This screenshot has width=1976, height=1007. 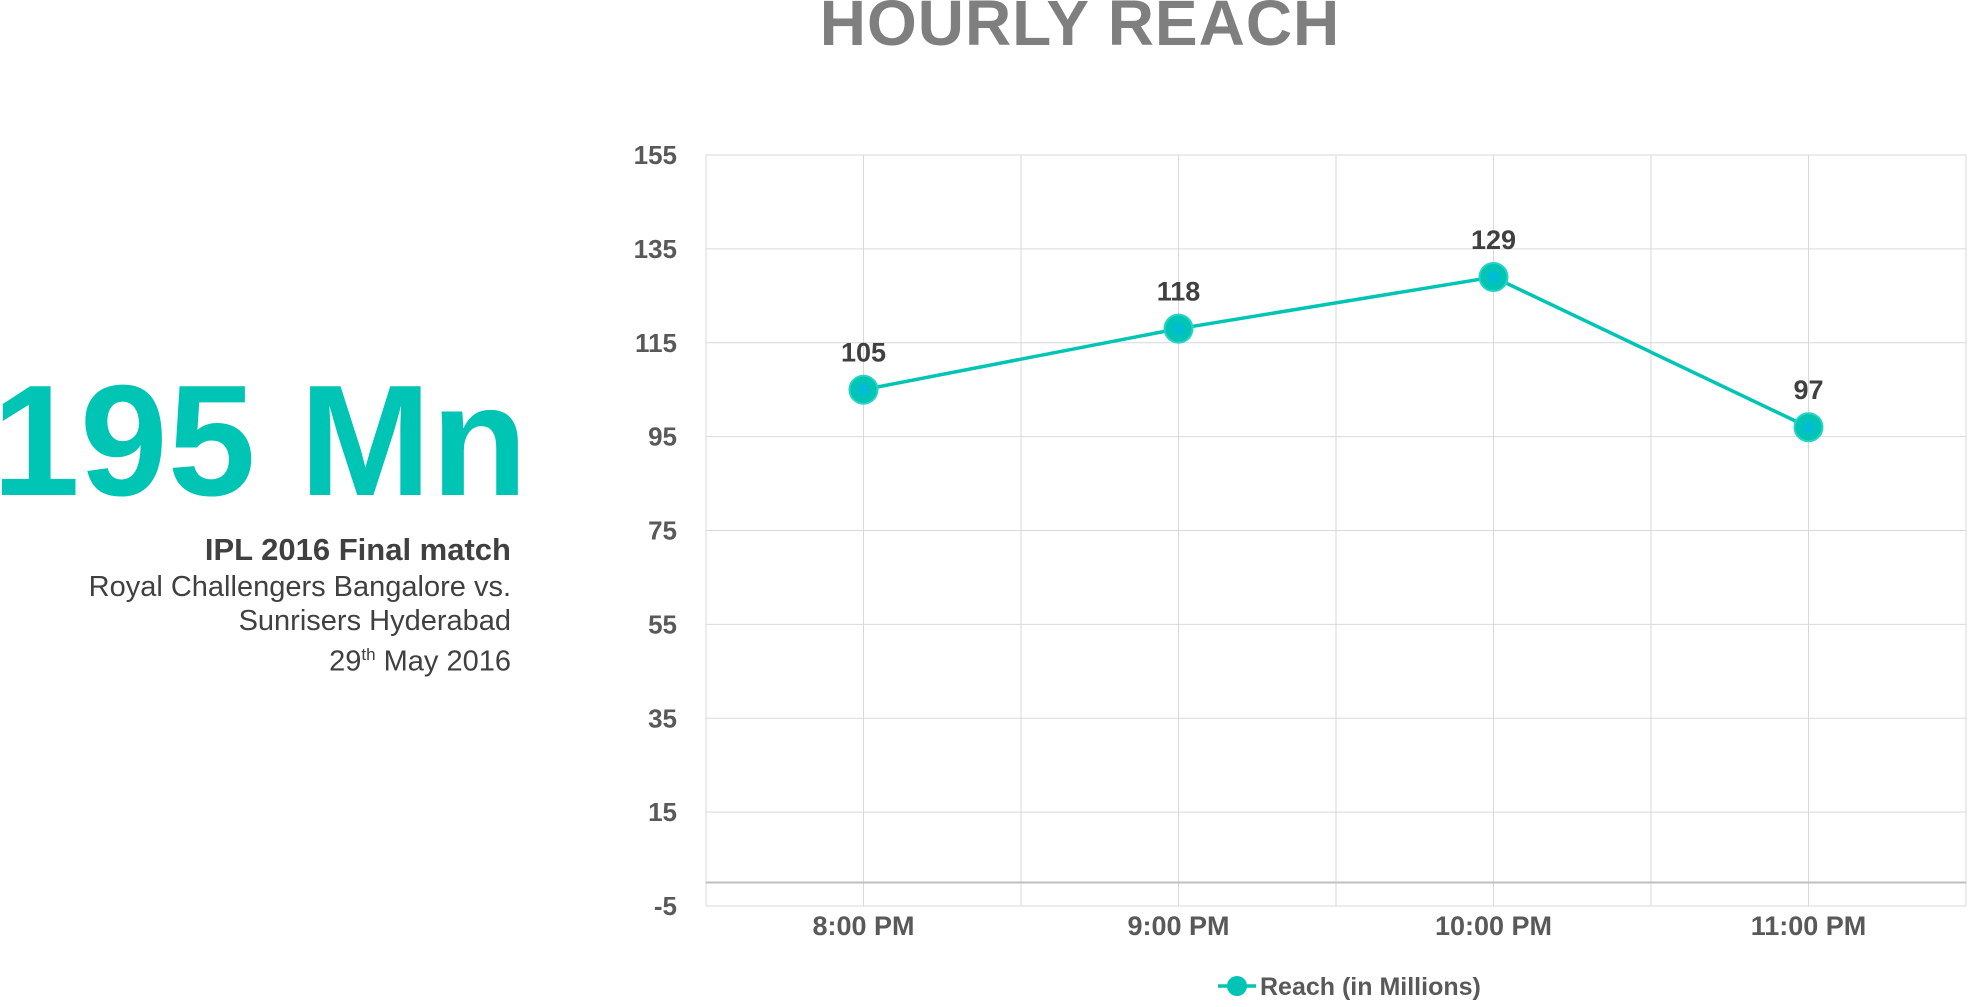 I want to click on match-date-rest: May 2016, so click(x=443, y=661).